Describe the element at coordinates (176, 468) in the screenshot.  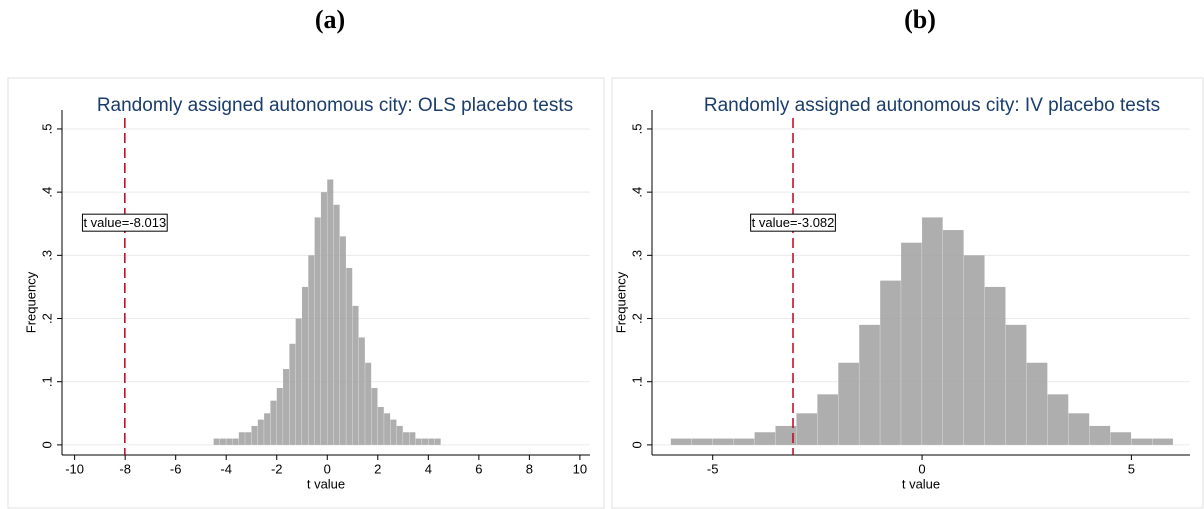
I see `x-tick-label: -6` at that location.